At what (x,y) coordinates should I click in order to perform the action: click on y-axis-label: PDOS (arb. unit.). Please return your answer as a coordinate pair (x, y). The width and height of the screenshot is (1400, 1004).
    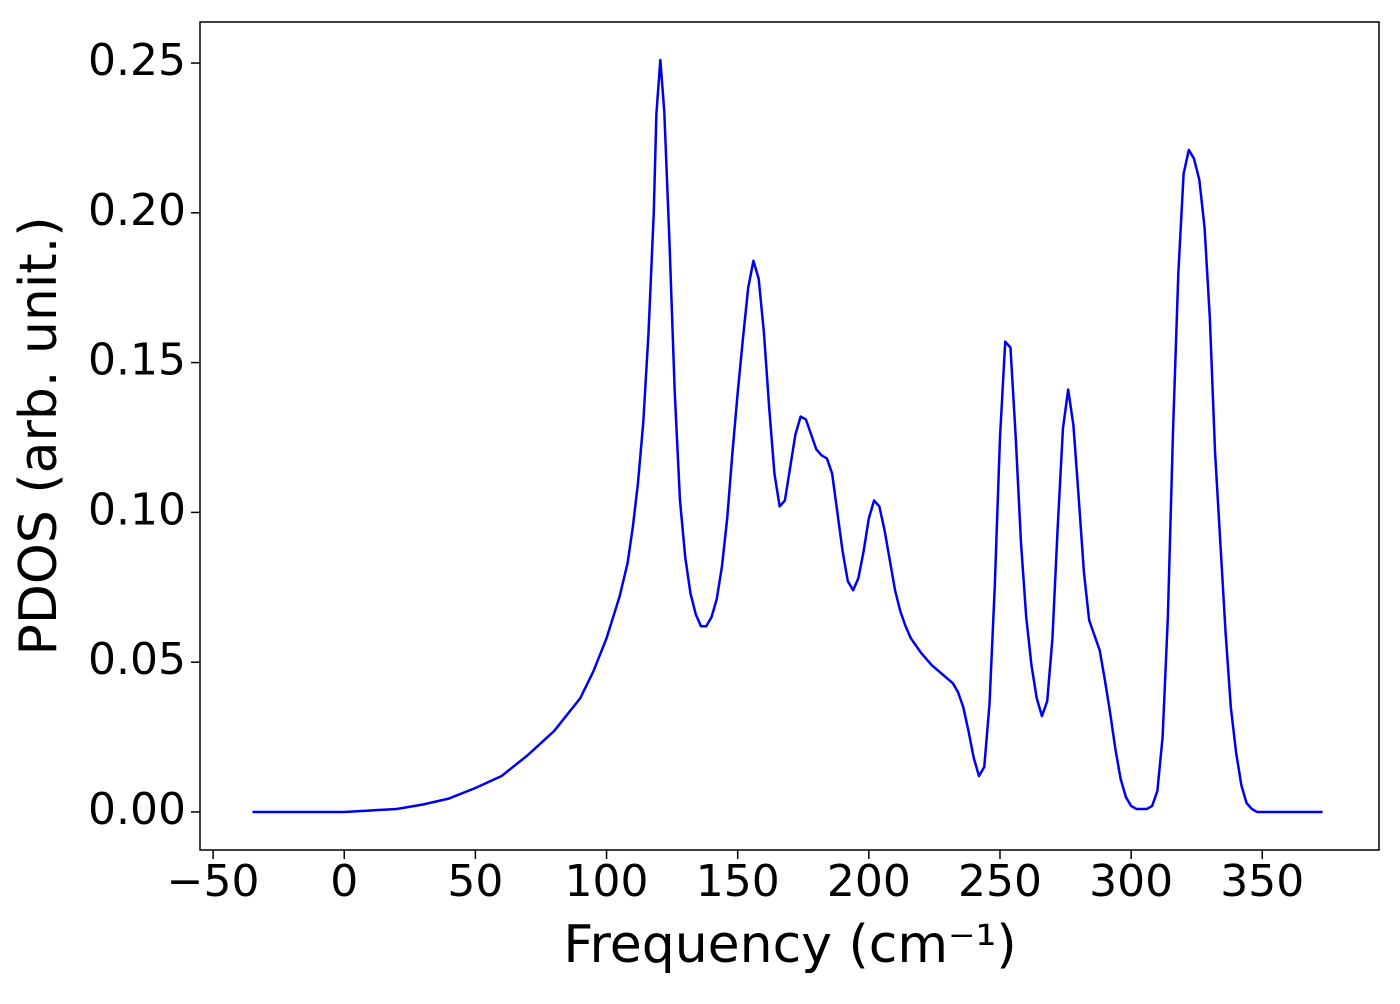
    Looking at the image, I should click on (39, 435).